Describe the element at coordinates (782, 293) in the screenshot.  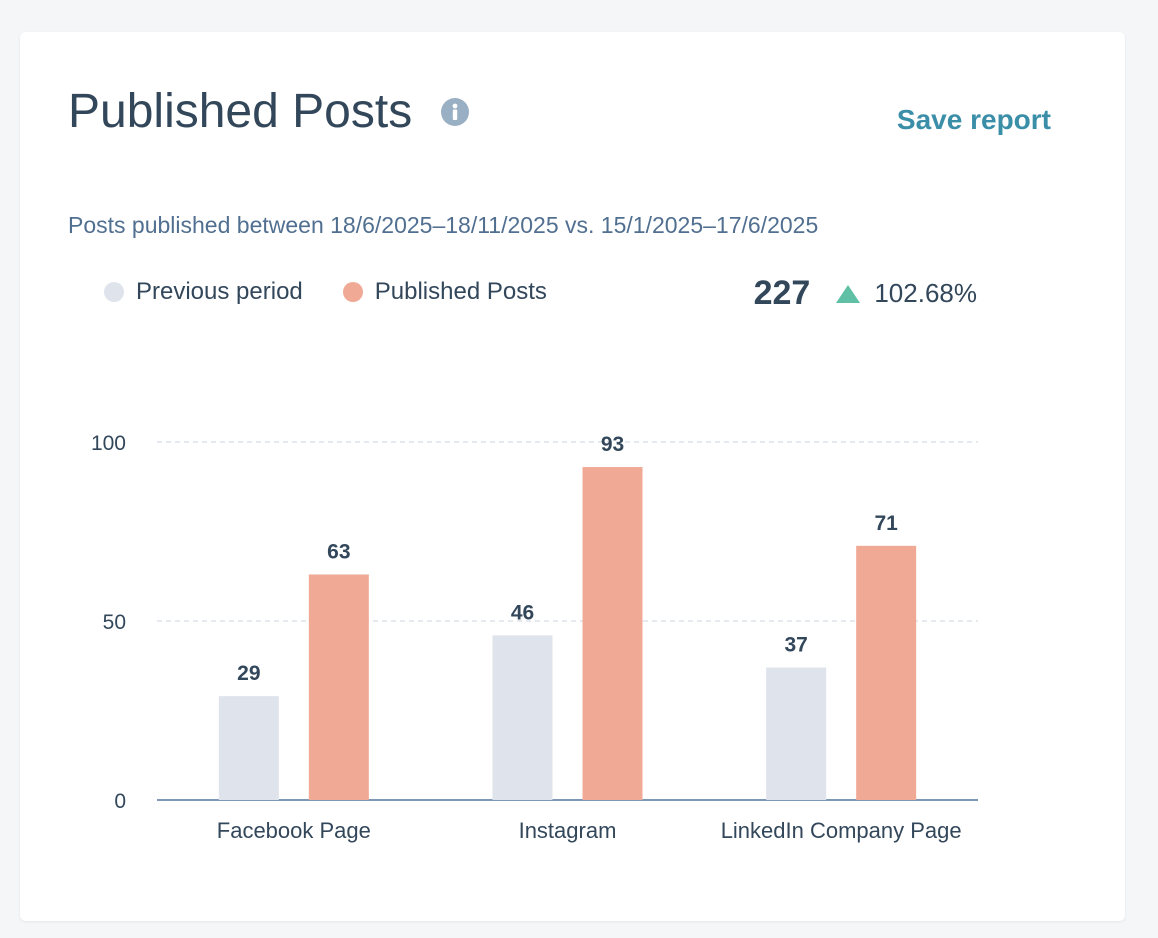
I see `summary-total: 227` at that location.